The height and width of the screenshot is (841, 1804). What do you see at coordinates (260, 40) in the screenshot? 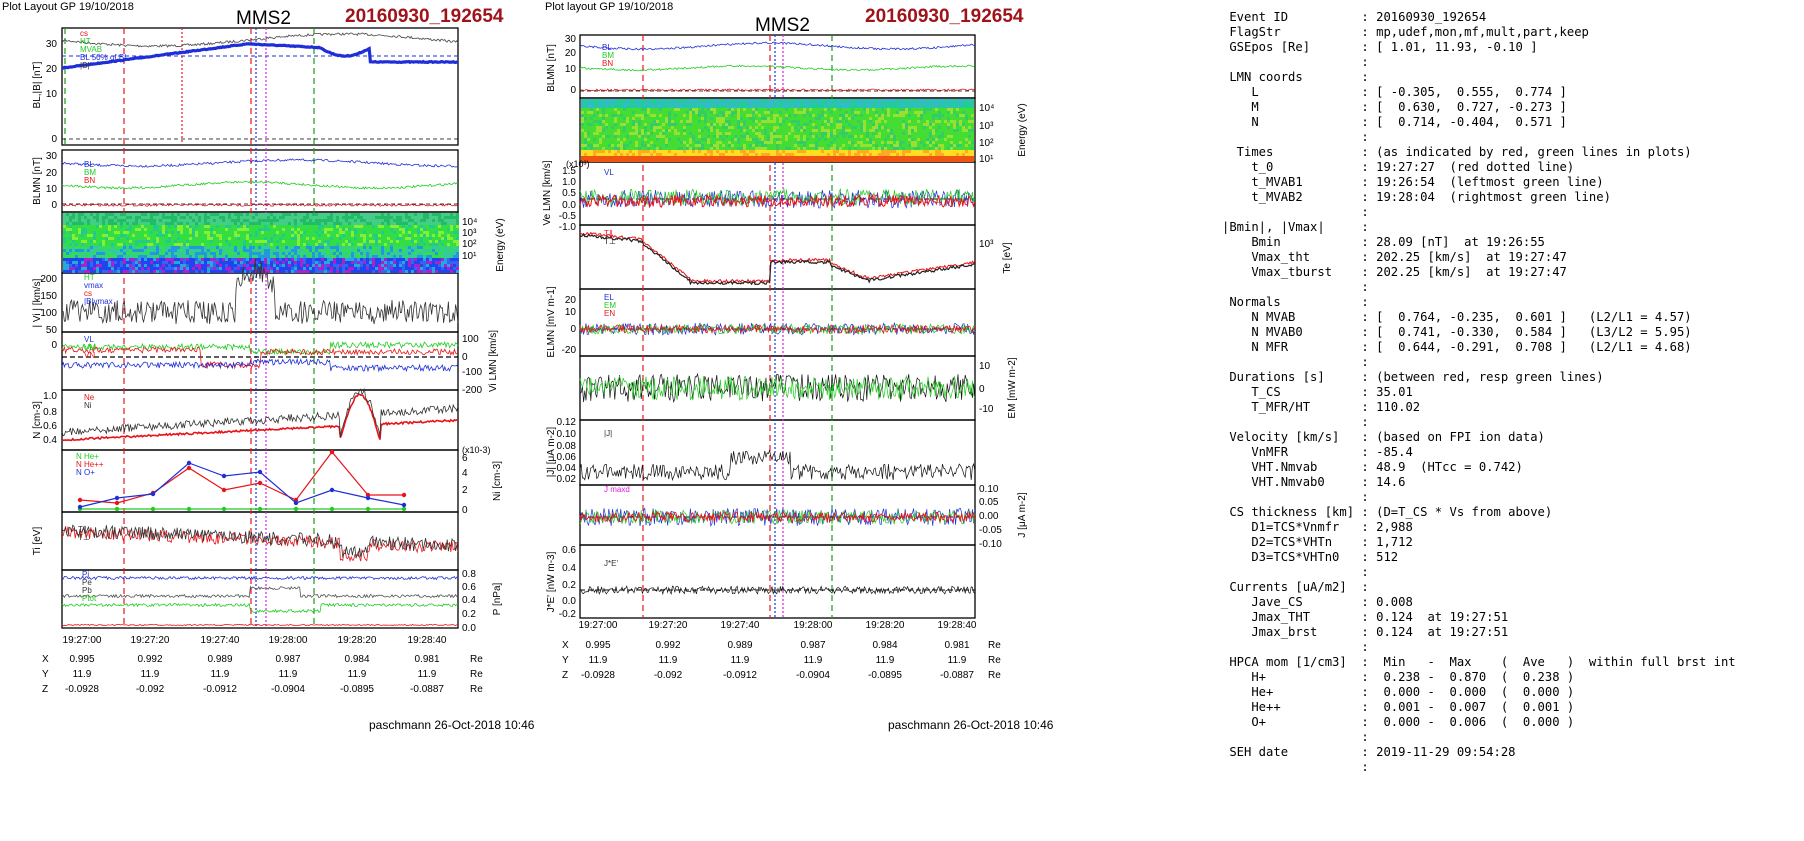
I see `series-abs-b` at bounding box center [260, 40].